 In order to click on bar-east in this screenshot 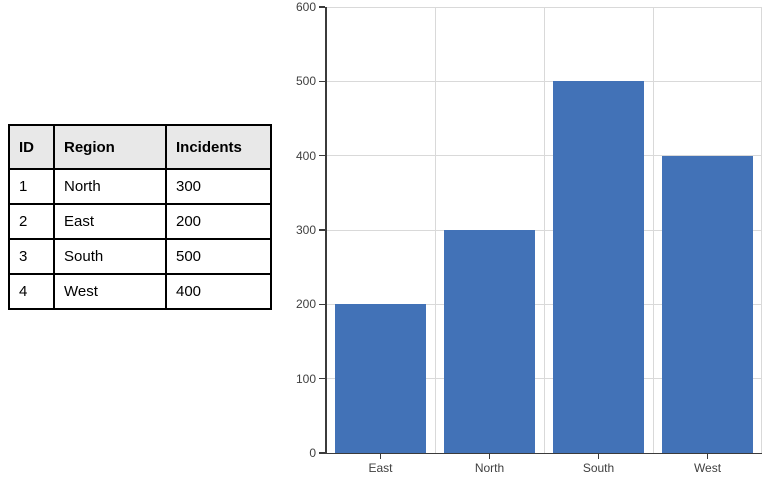, I will do `click(380, 378)`.